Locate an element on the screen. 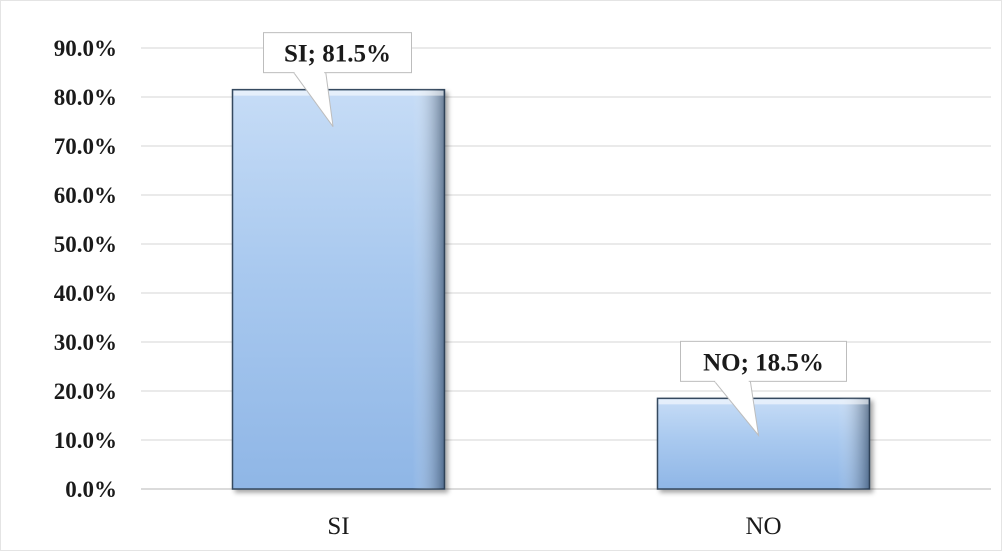 Image resolution: width=1002 pixels, height=557 pixels. y-tick-label: 80.0% is located at coordinates (85, 97).